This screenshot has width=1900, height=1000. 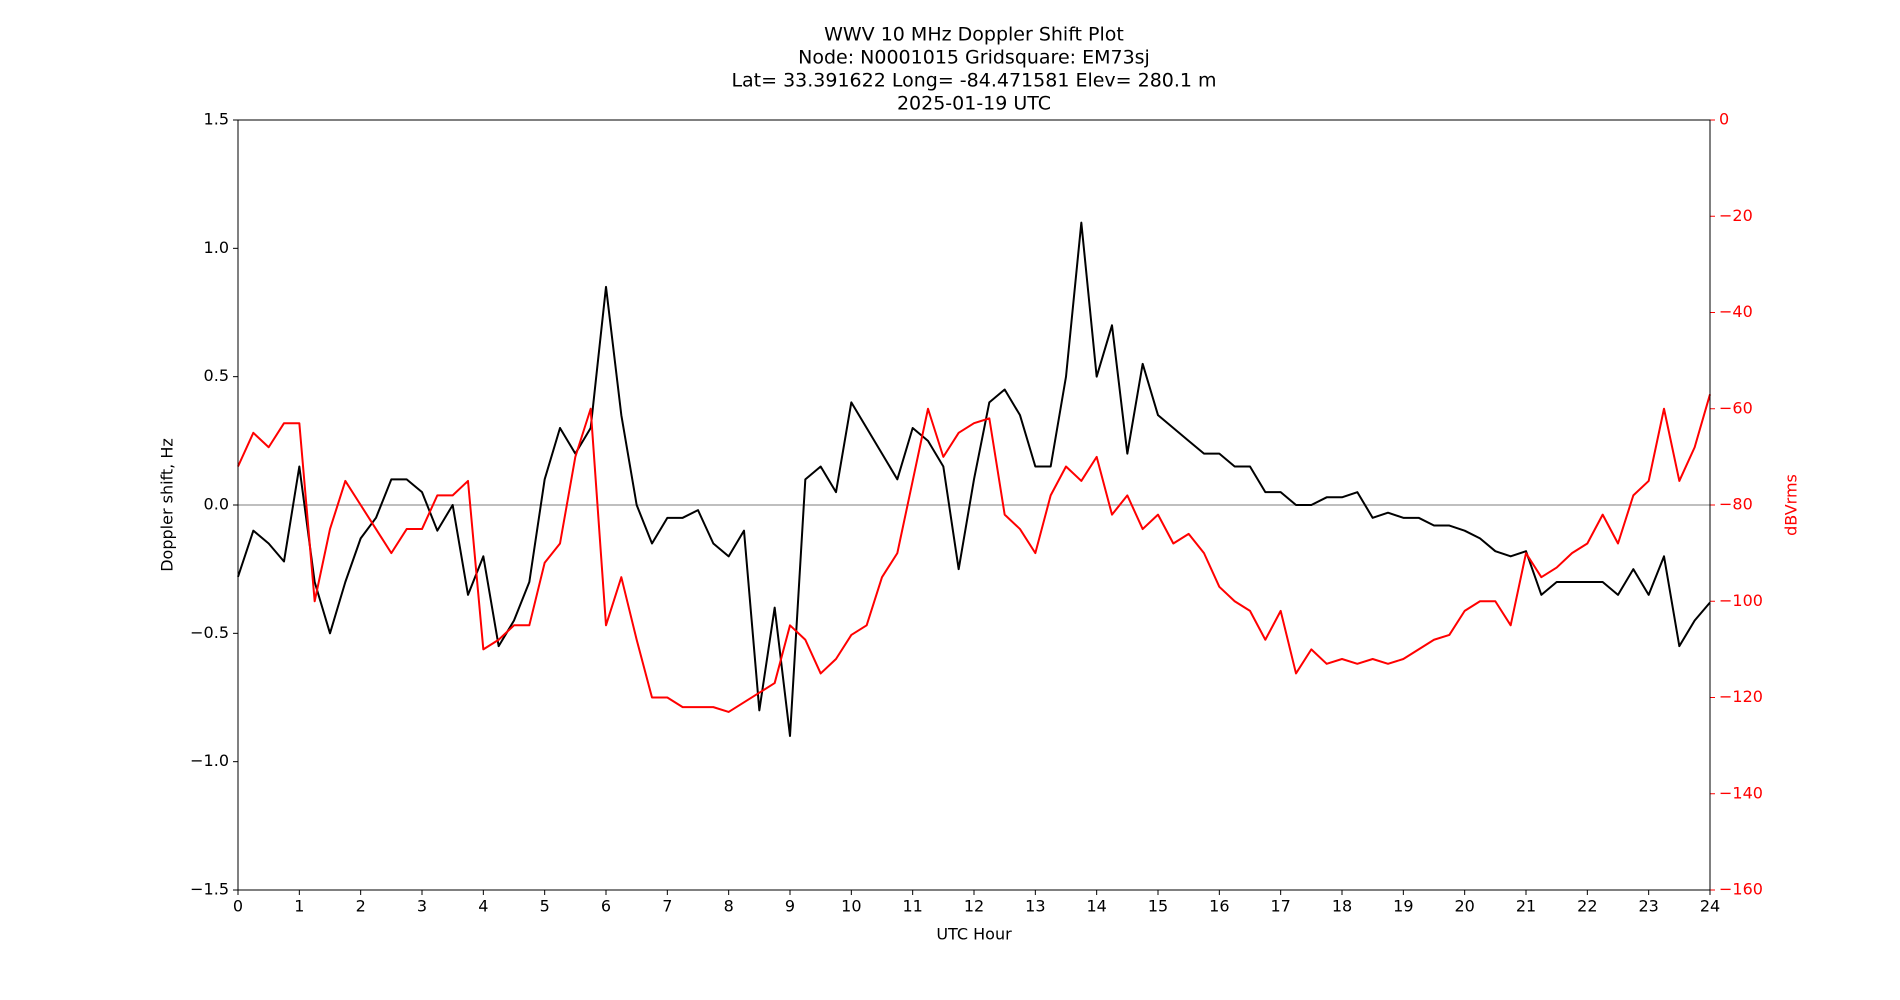 What do you see at coordinates (1342, 906) in the screenshot?
I see `x-tick-label: 18` at bounding box center [1342, 906].